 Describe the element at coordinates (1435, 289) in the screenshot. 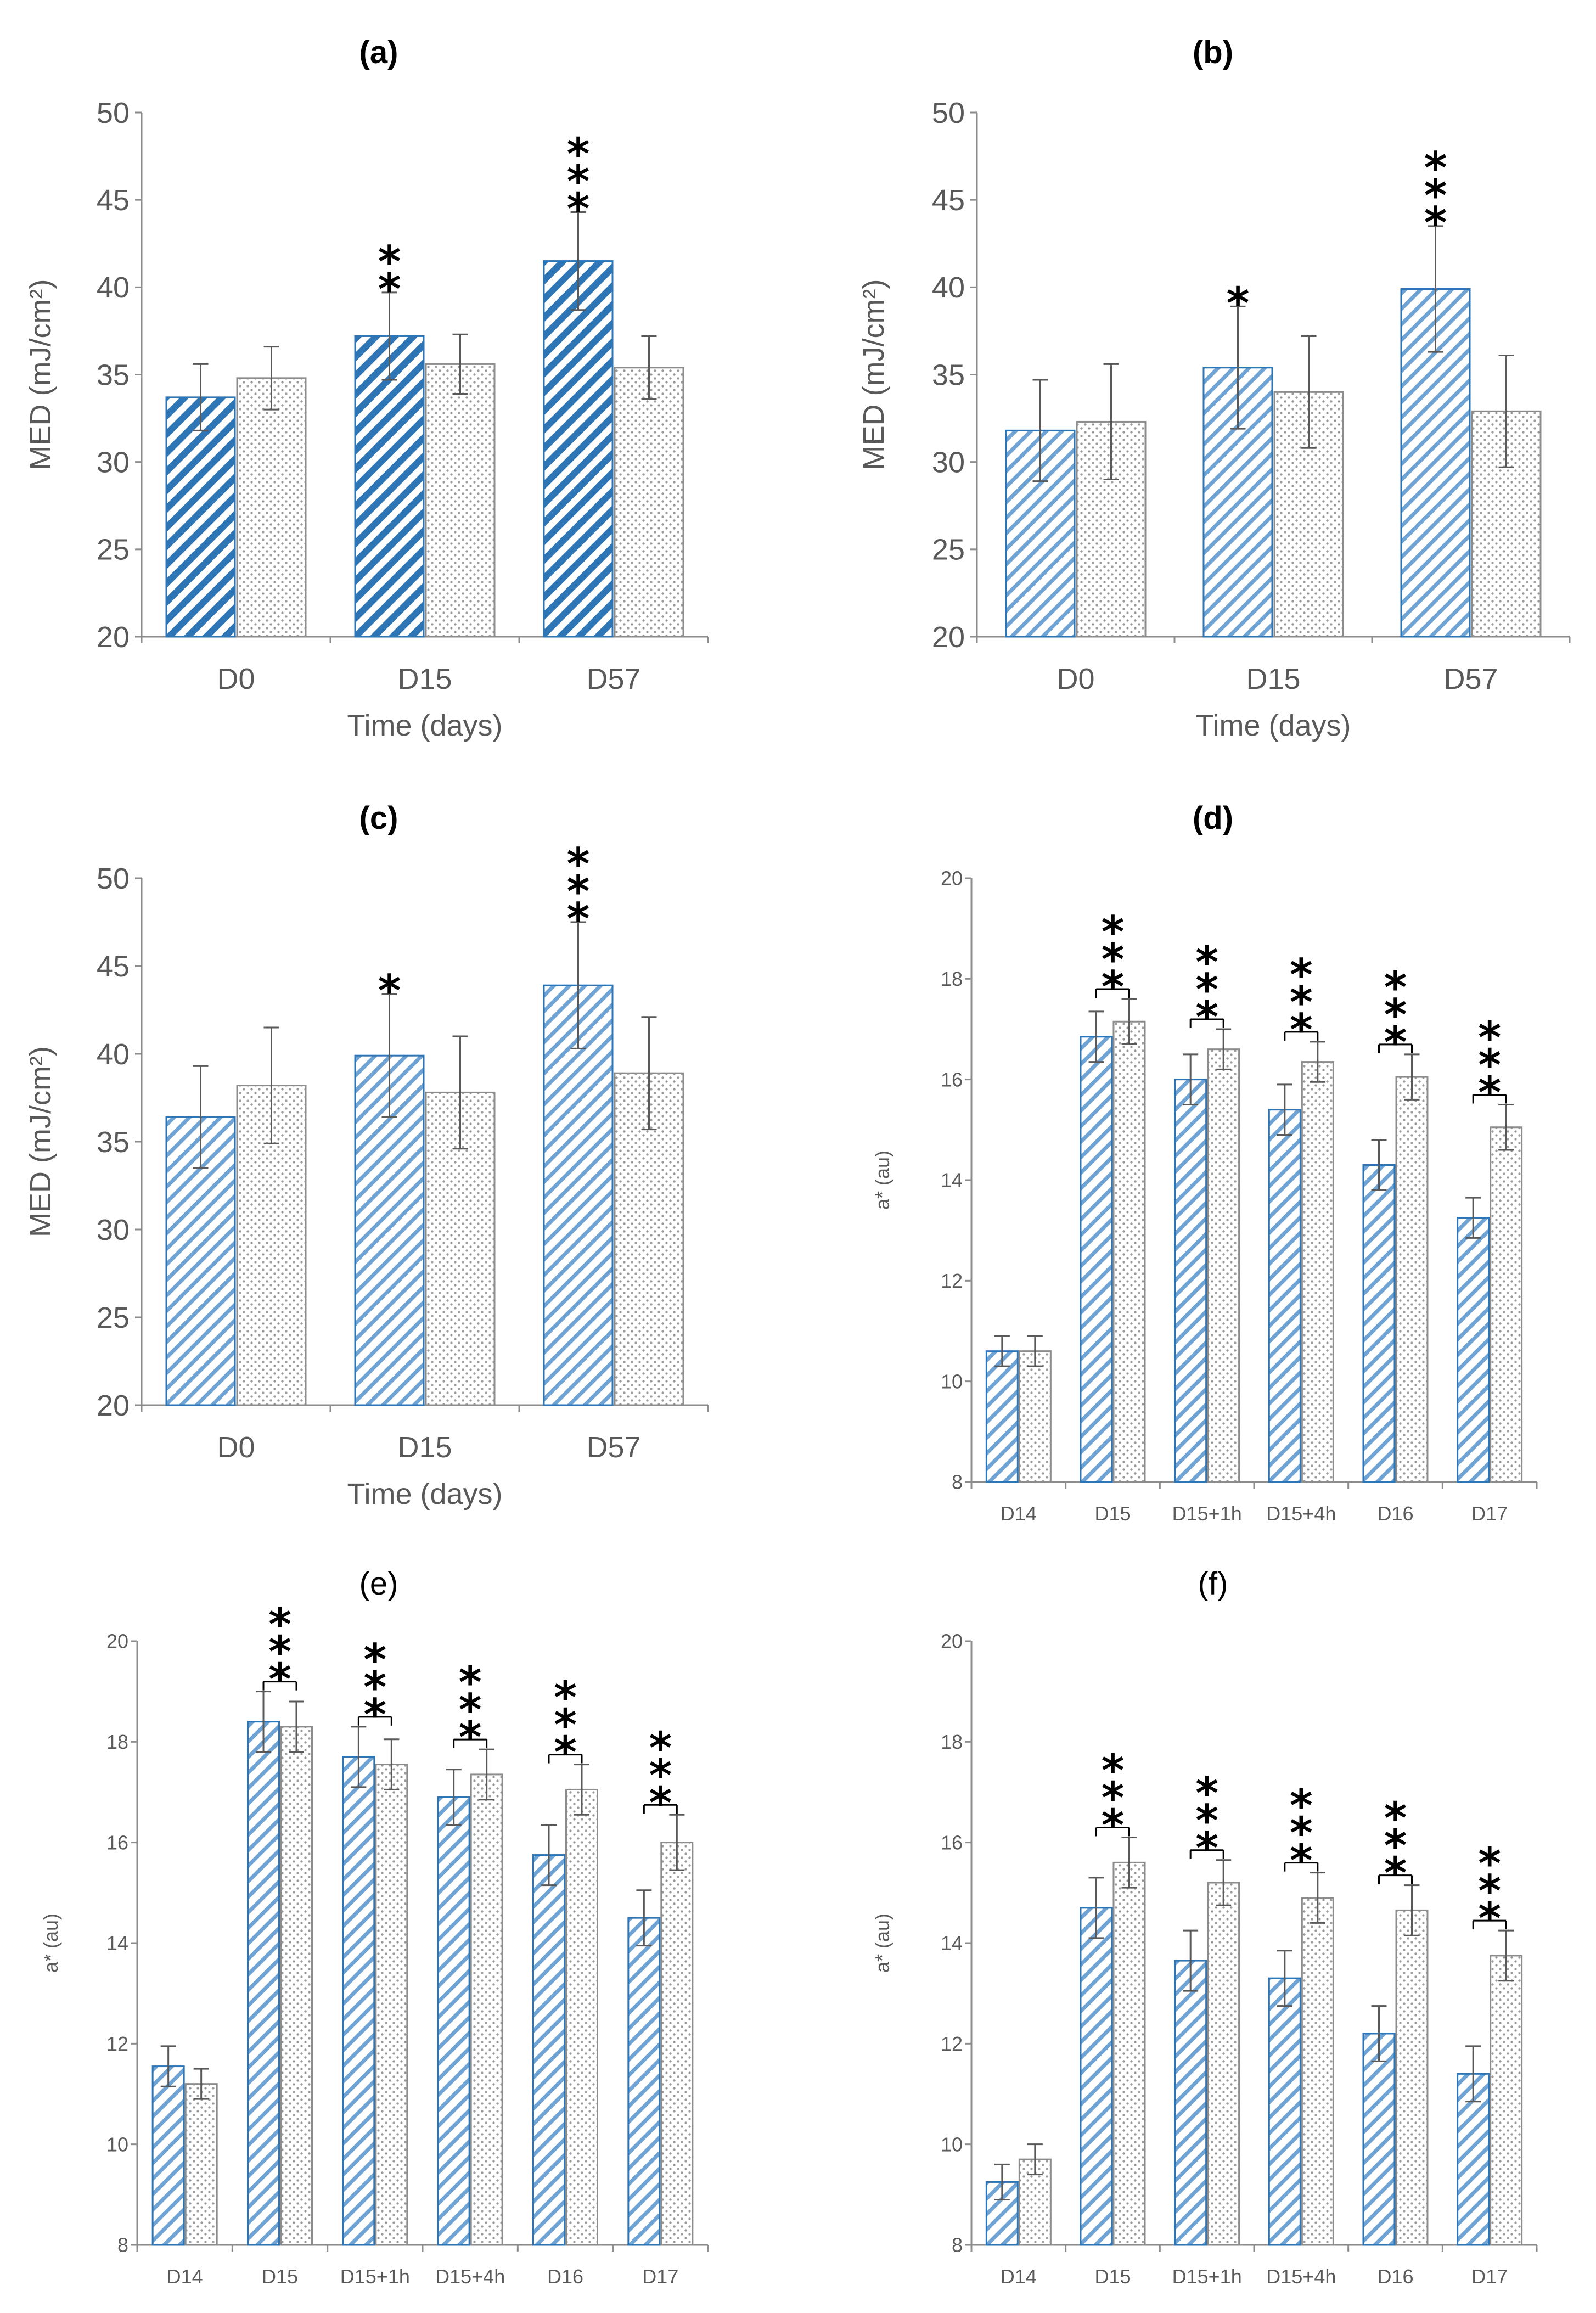

I see `error-bar-b-s1-D57` at that location.